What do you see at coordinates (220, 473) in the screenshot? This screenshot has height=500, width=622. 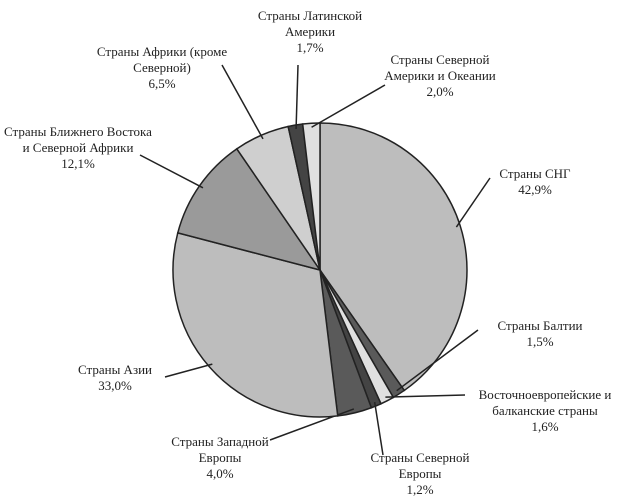 I see `slice-value: 4,0%` at bounding box center [220, 473].